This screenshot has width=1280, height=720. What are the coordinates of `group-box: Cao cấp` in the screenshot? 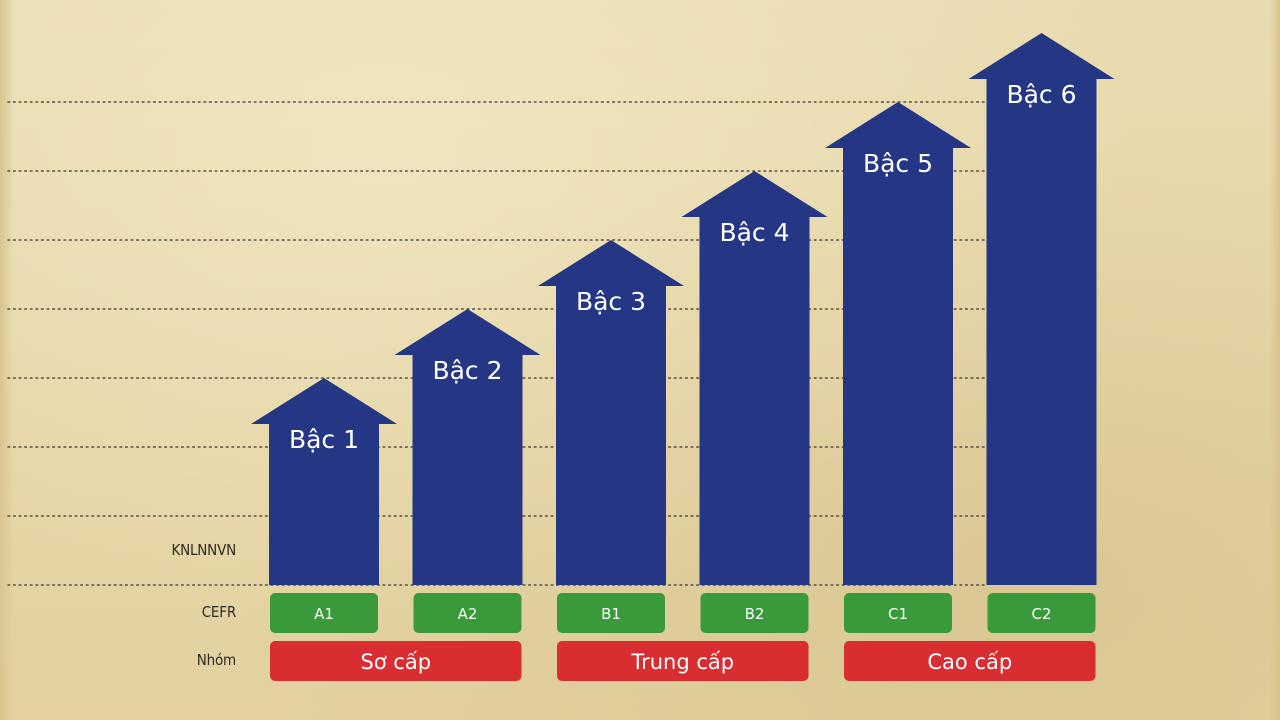 It's located at (970, 661).